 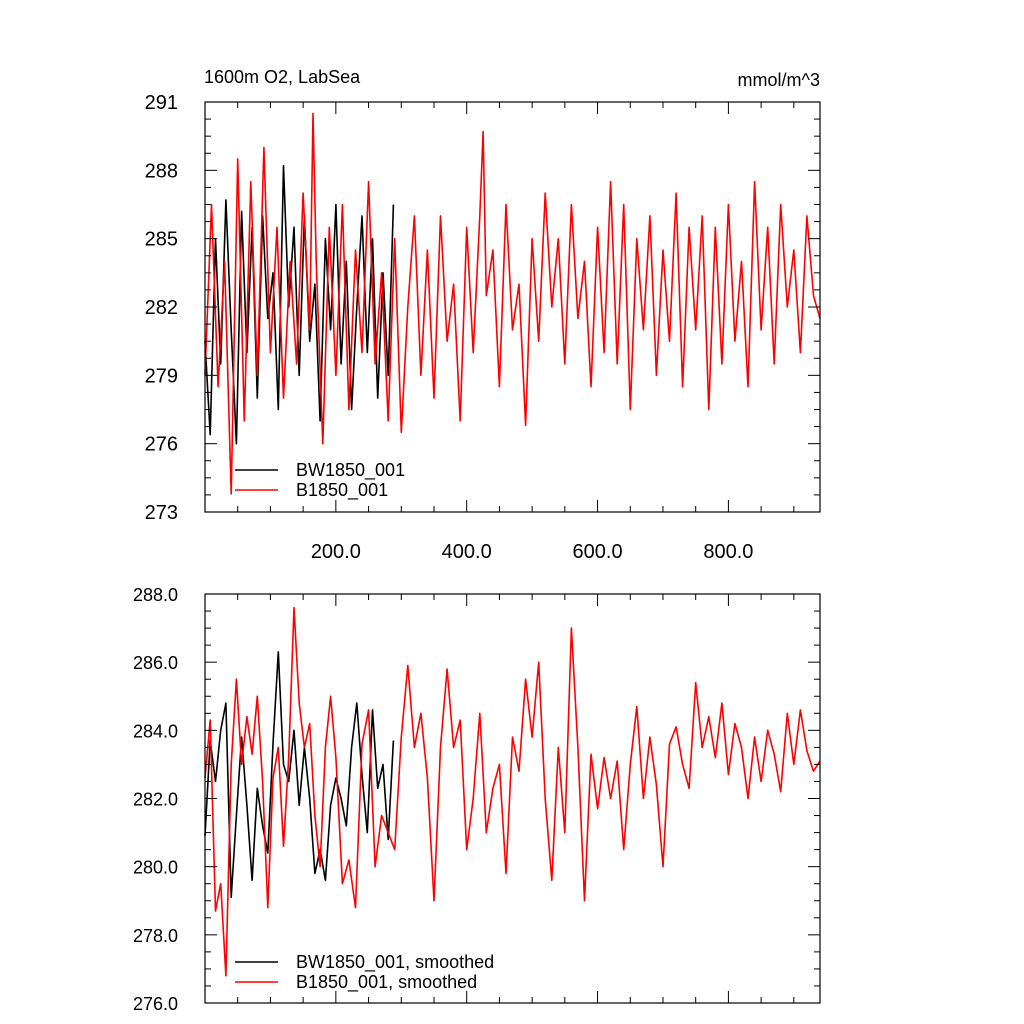 I want to click on x-tick-label: 400.0, so click(x=467, y=552).